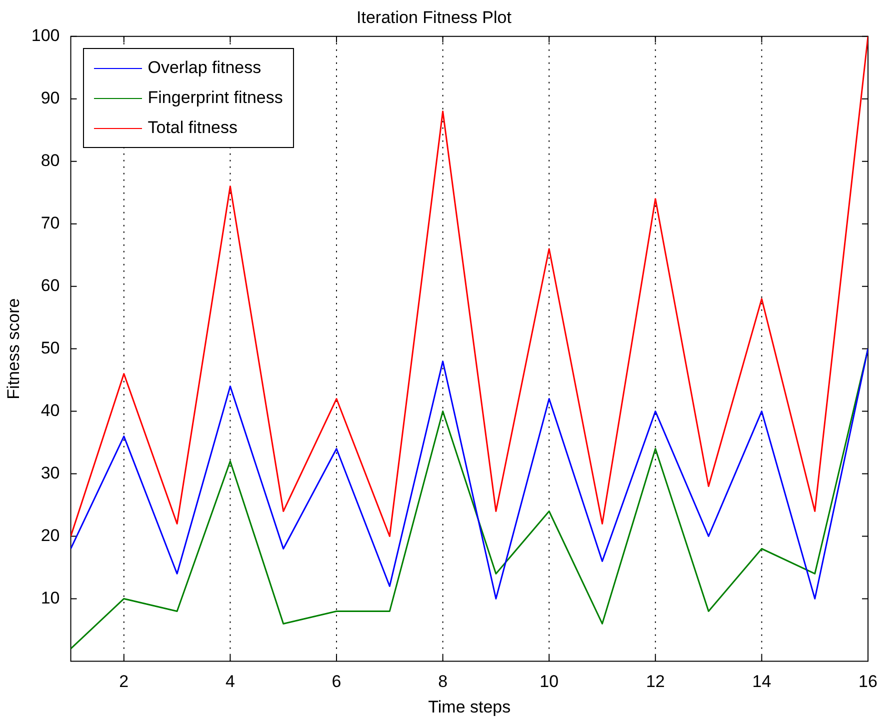 The image size is (882, 720). I want to click on x-tick-label: 14, so click(762, 682).